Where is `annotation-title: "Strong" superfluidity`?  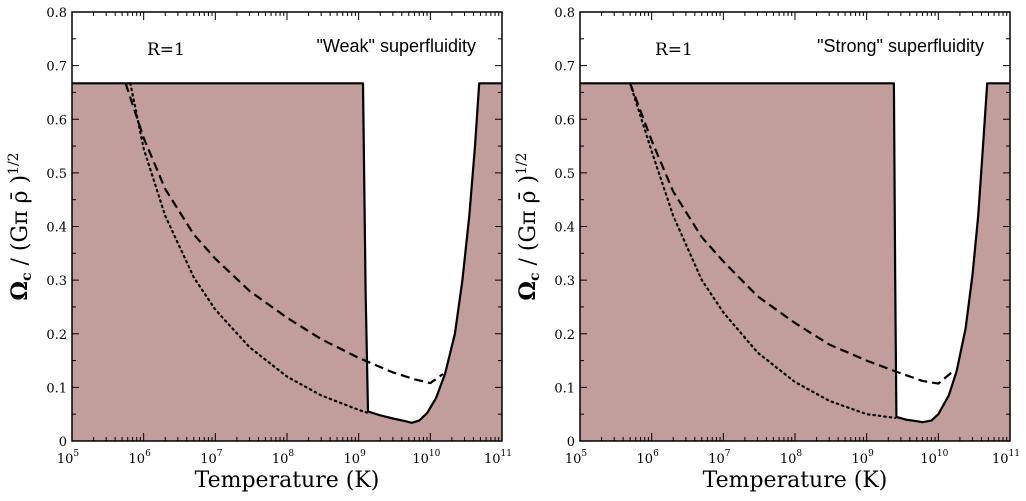 annotation-title: "Strong" superfluidity is located at coordinates (900, 46).